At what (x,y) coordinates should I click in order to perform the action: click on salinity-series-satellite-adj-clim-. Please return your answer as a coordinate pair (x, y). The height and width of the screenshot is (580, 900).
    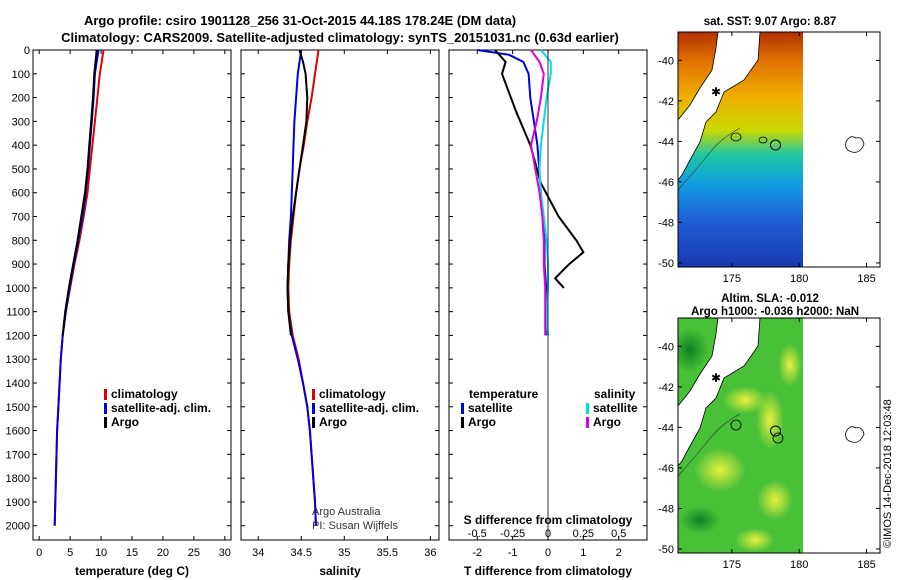
    Looking at the image, I should click on (301, 287).